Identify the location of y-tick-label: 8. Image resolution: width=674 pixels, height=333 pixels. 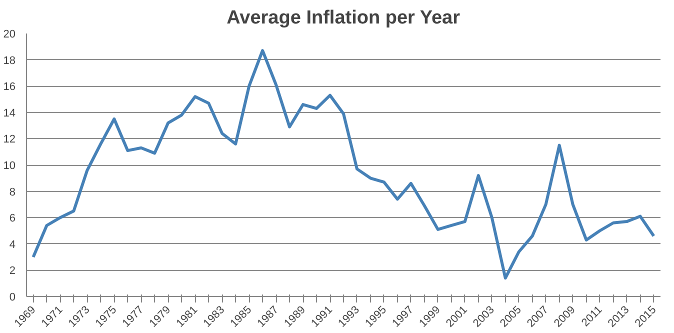
(12, 192).